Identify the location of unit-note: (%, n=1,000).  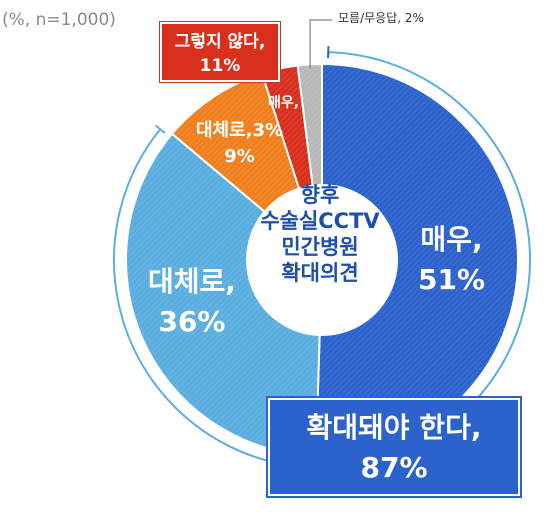
(59, 20).